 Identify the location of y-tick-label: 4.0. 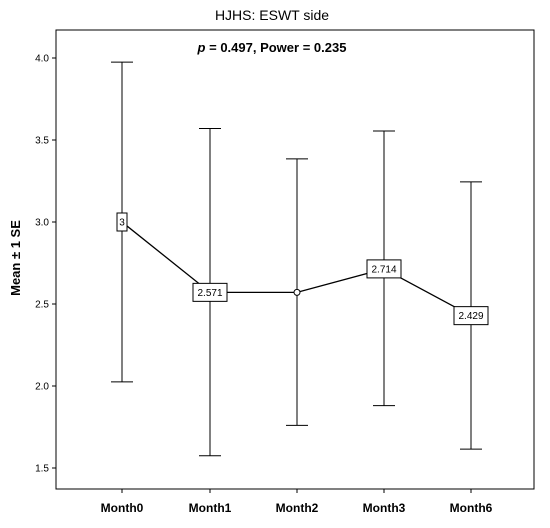
(42, 59).